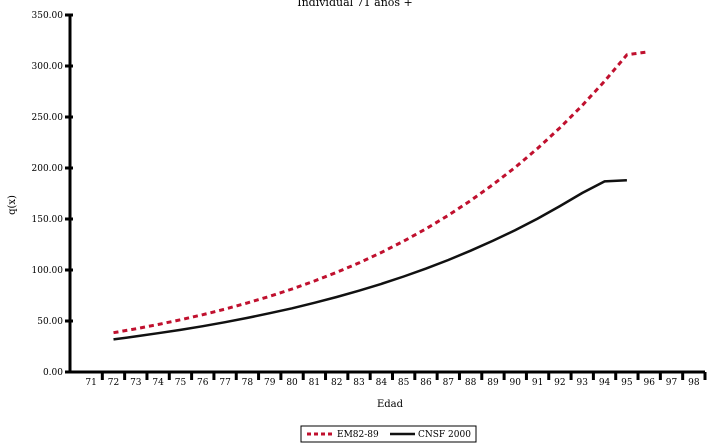 The image size is (715, 443). What do you see at coordinates (50, 322) in the screenshot?
I see `y-tick-label: 50.00` at bounding box center [50, 322].